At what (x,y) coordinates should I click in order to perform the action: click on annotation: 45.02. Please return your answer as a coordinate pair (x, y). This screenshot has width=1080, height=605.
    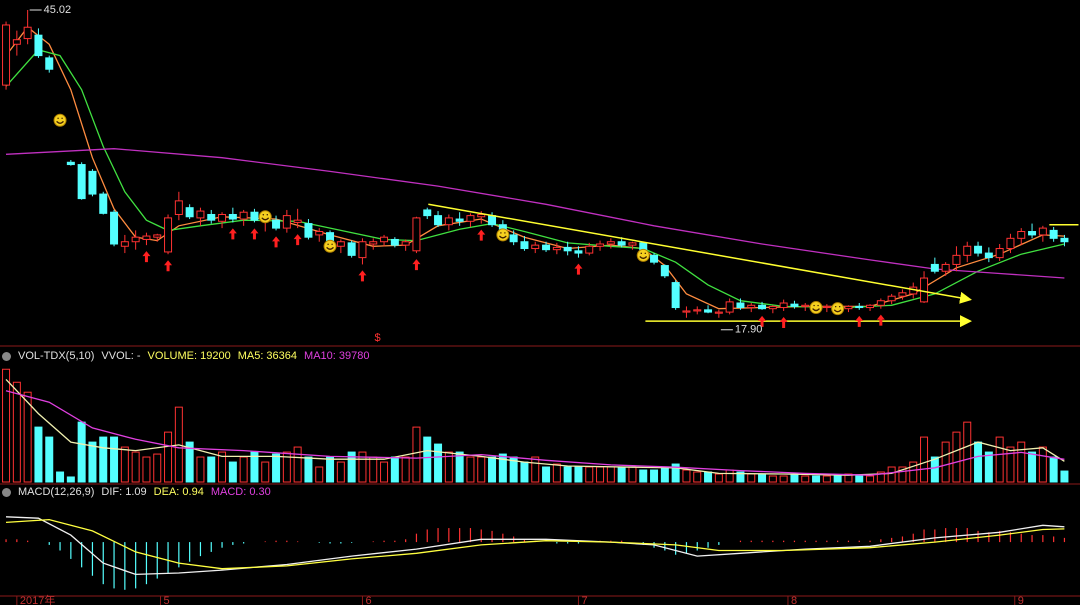
    Looking at the image, I should click on (58, 10).